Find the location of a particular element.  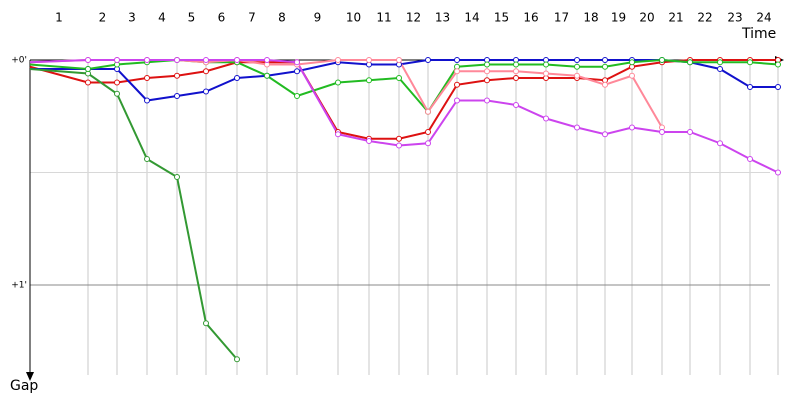

lap-label: 12 is located at coordinates (413, 18).